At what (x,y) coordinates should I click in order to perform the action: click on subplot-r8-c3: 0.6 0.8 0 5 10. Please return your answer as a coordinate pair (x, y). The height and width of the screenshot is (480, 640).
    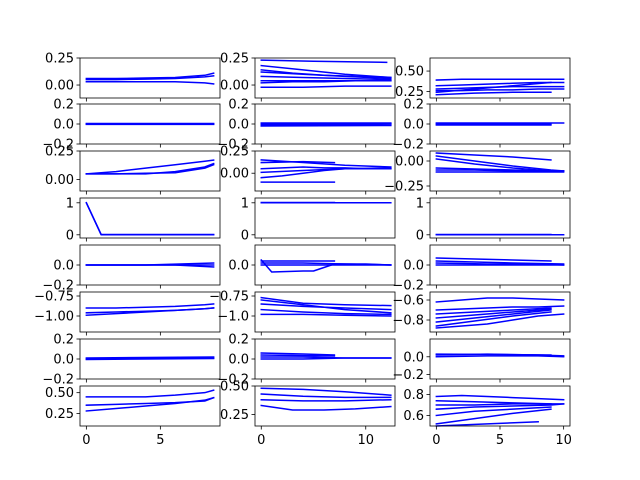
    Looking at the image, I should click on (487, 416).